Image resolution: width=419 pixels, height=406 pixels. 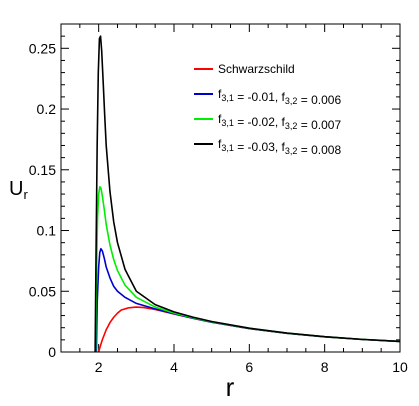 I want to click on y-axis-label-main: U, so click(x=16, y=189).